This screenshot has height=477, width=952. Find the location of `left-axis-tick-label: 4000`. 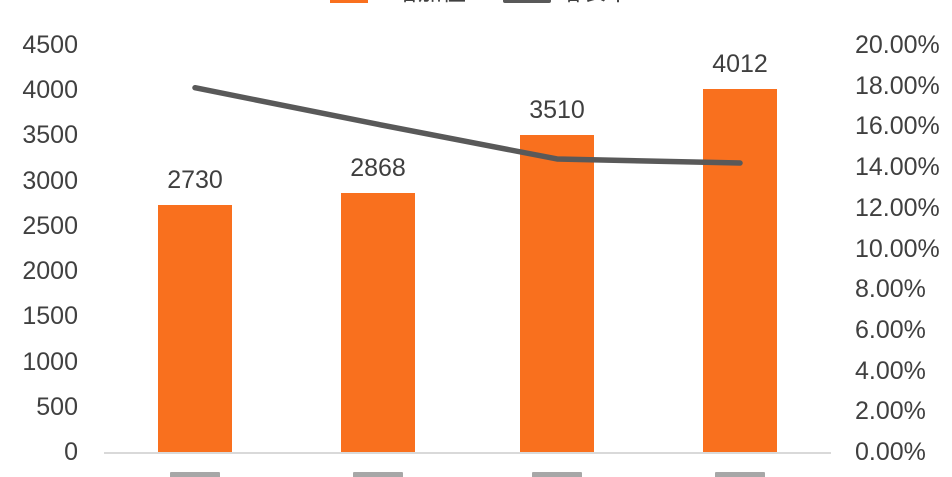

left-axis-tick-label: 4000 is located at coordinates (50, 90).